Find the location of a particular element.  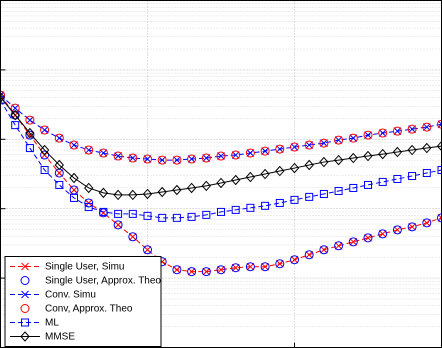

legend-label: ML is located at coordinates (52, 323).